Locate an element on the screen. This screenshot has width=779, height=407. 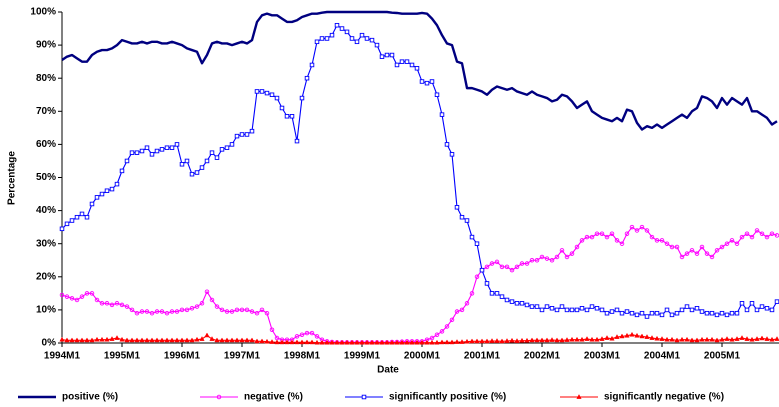
x-axis-label: Date is located at coordinates (388, 370).